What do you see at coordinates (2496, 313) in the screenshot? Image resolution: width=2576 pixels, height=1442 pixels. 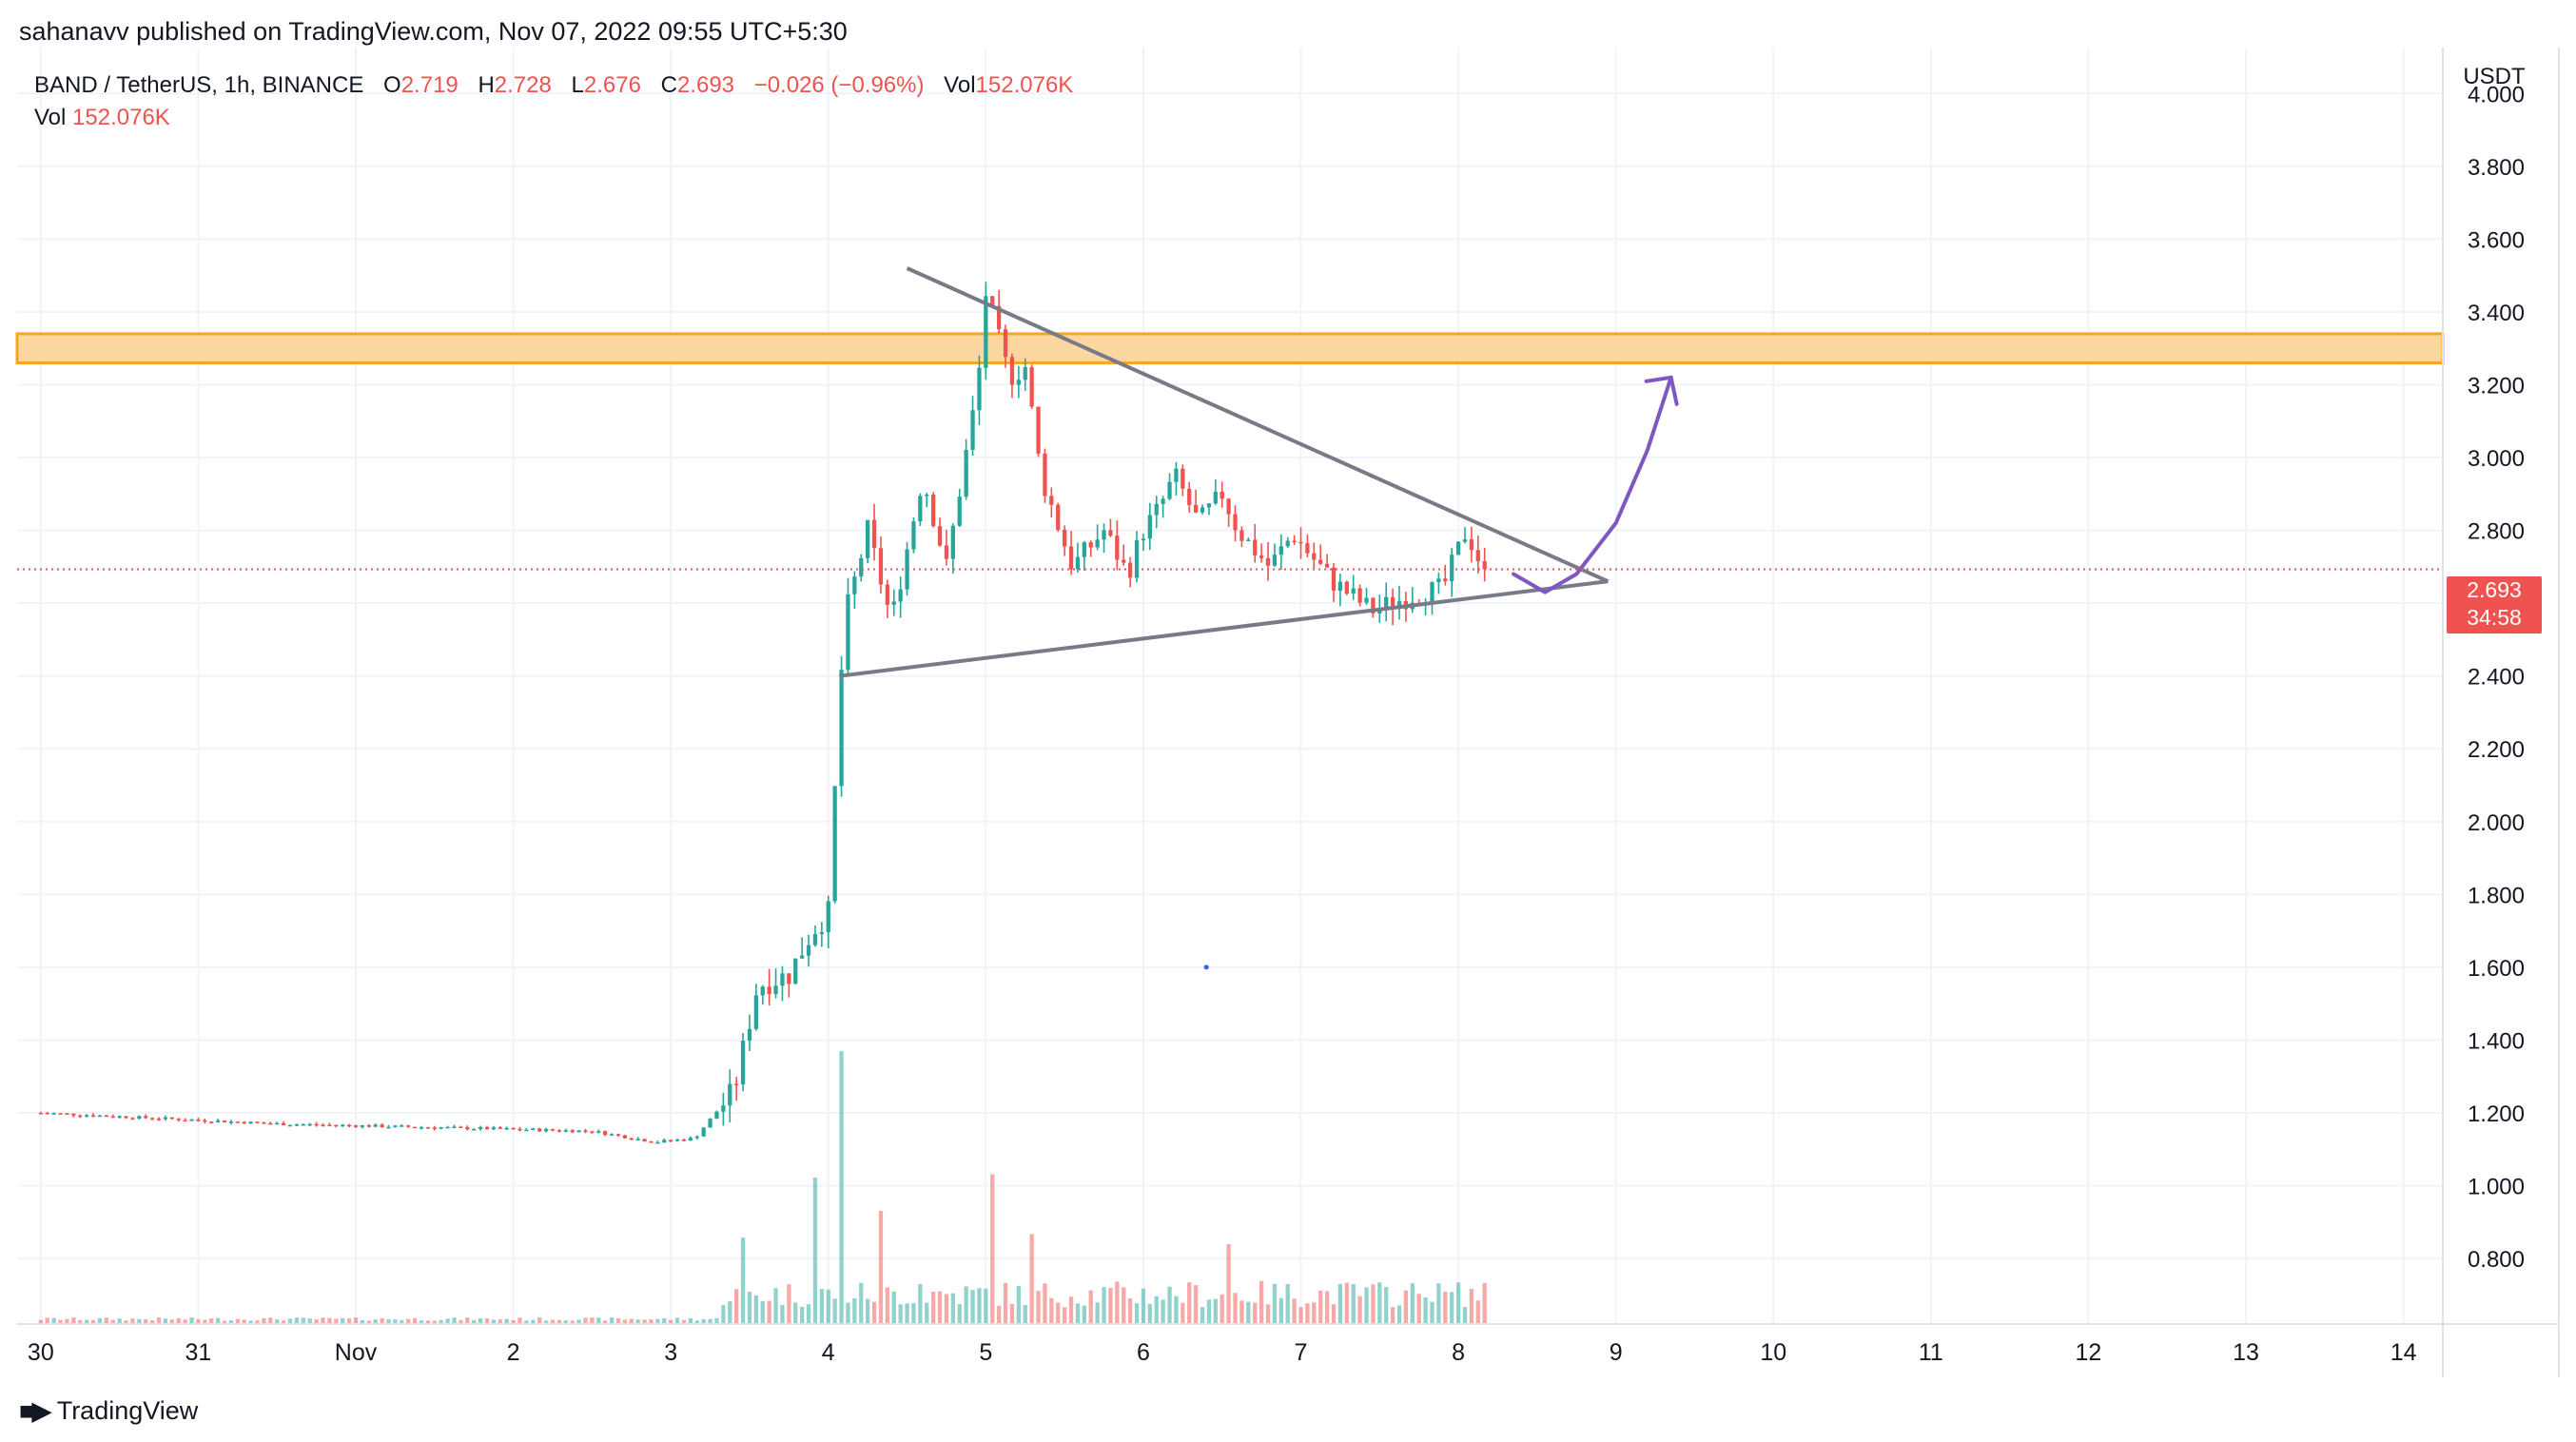 I see `price-tick-label: 3.400` at bounding box center [2496, 313].